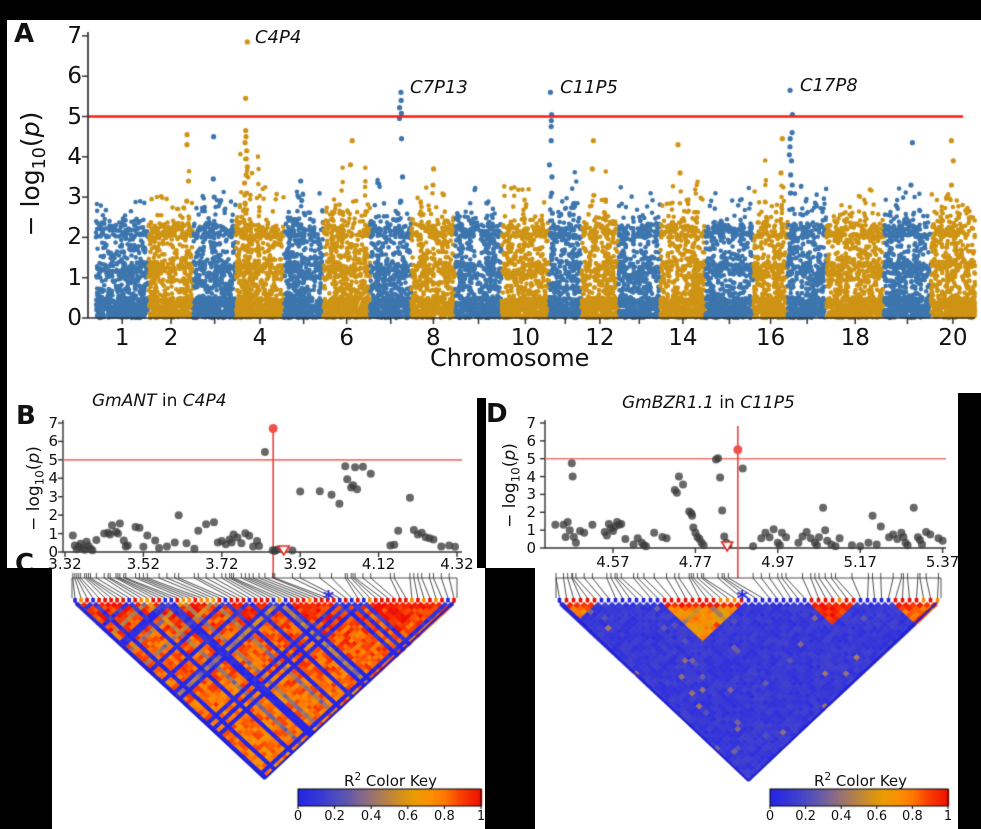 The image size is (981, 829). What do you see at coordinates (969, 611) in the screenshot?
I see `redaction-right-strip` at bounding box center [969, 611].